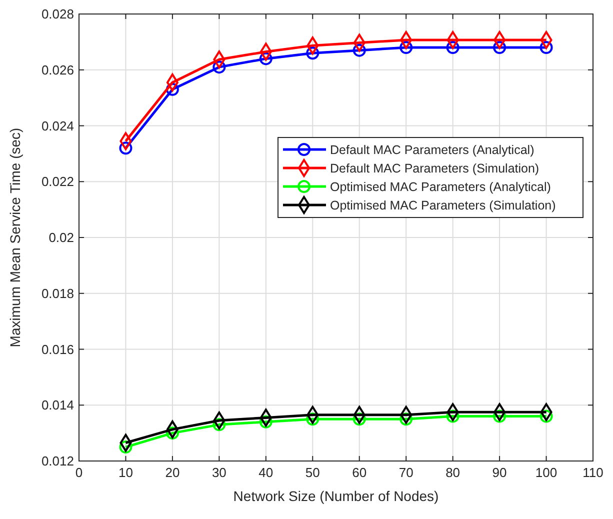 The height and width of the screenshot is (519, 613). Describe the element at coordinates (57, 461) in the screenshot. I see `y-tick-label: 0.012` at that location.